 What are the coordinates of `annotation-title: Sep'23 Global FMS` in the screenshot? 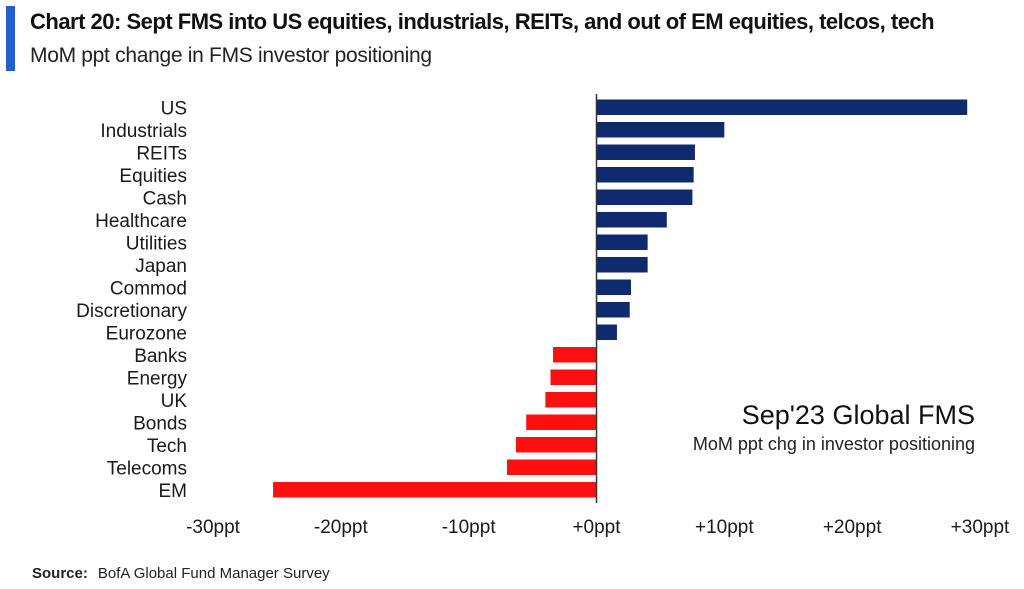 It's located at (858, 415).